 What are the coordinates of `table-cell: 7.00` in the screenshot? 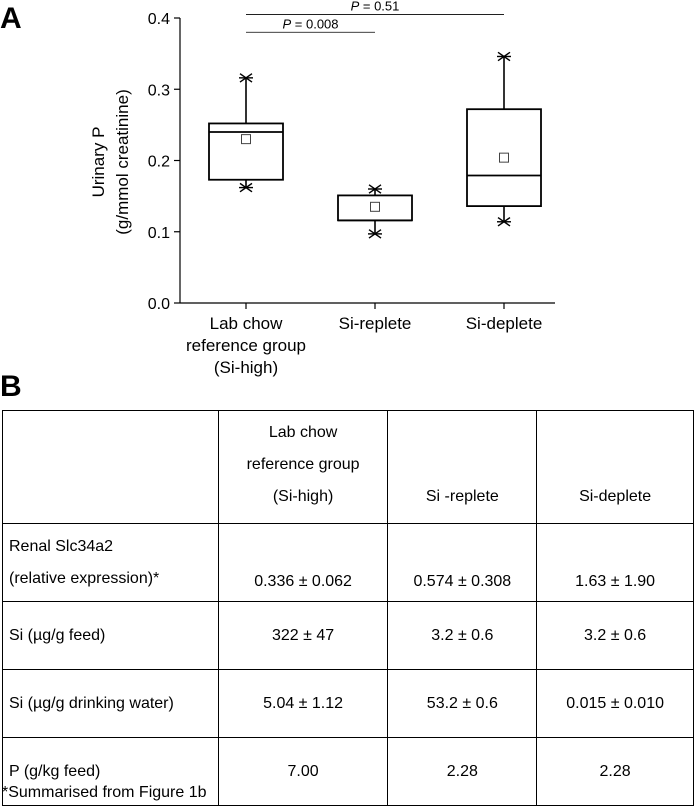 It's located at (303, 771).